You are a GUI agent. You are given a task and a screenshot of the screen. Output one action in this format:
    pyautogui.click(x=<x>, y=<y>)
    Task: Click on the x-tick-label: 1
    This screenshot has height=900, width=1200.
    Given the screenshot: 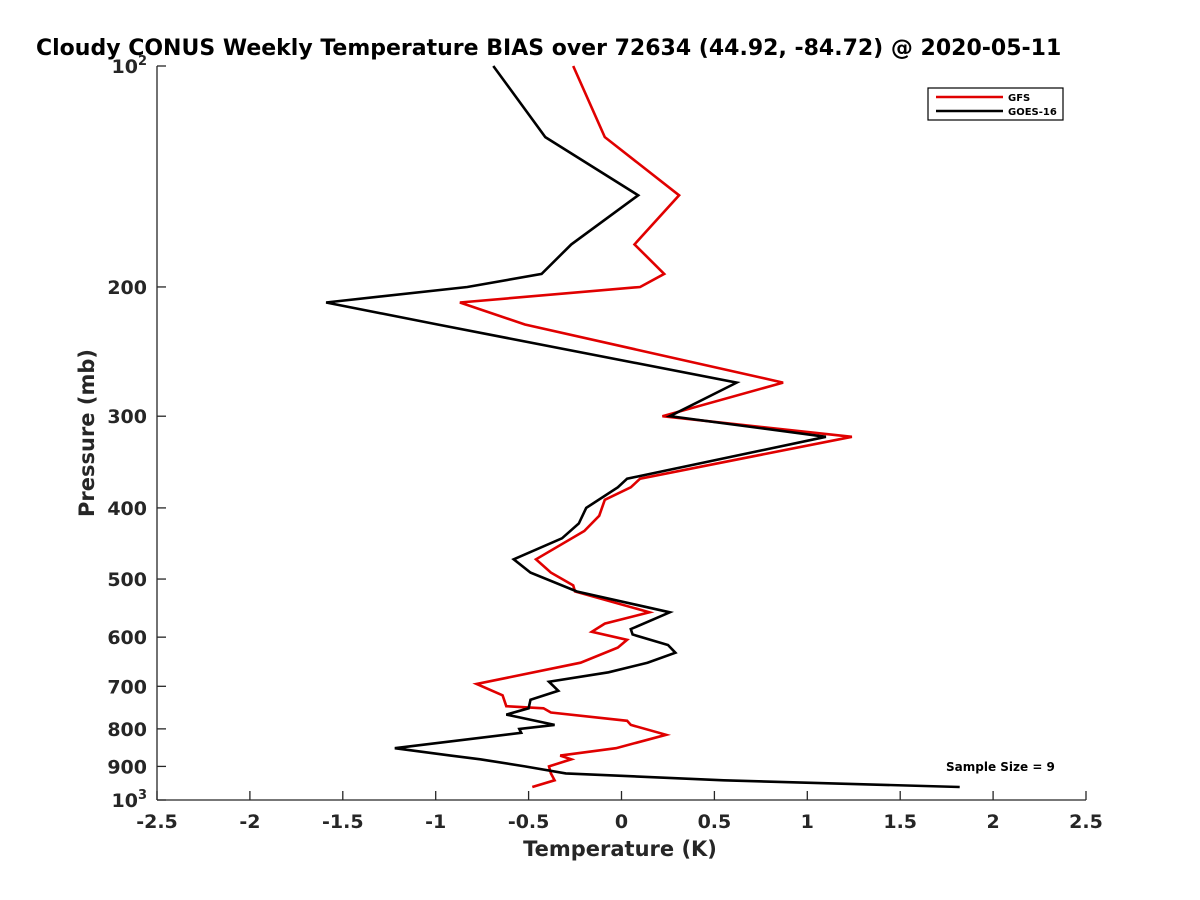 What is the action you would take?
    pyautogui.click(x=807, y=822)
    